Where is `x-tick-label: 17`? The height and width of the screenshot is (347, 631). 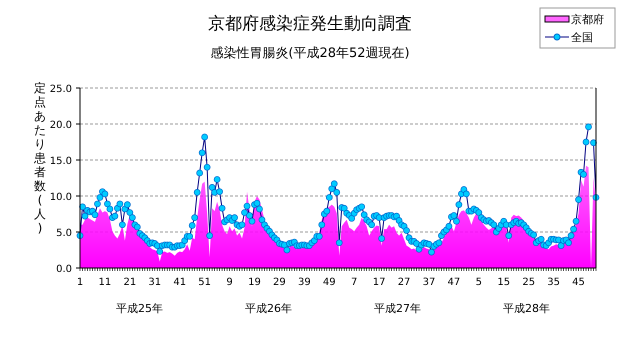 x-tick-label: 17 is located at coordinates (379, 282).